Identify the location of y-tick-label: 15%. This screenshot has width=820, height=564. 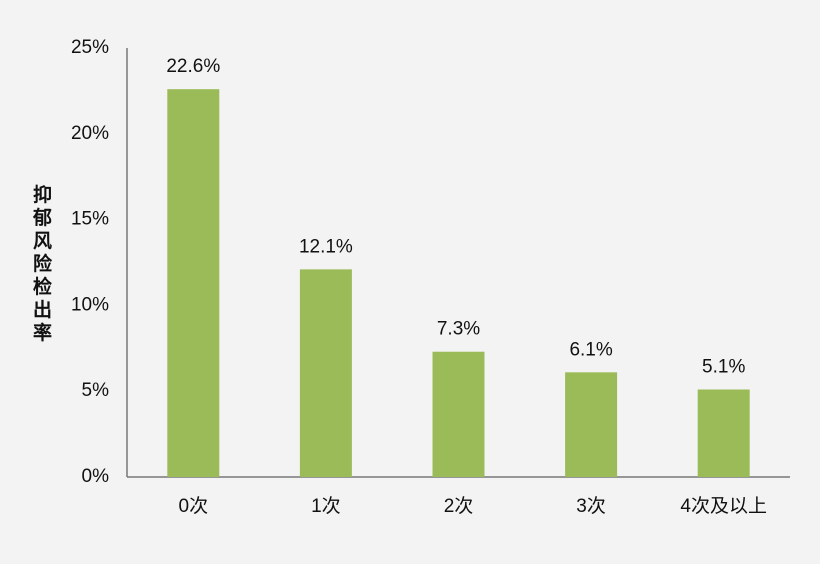
(90, 219).